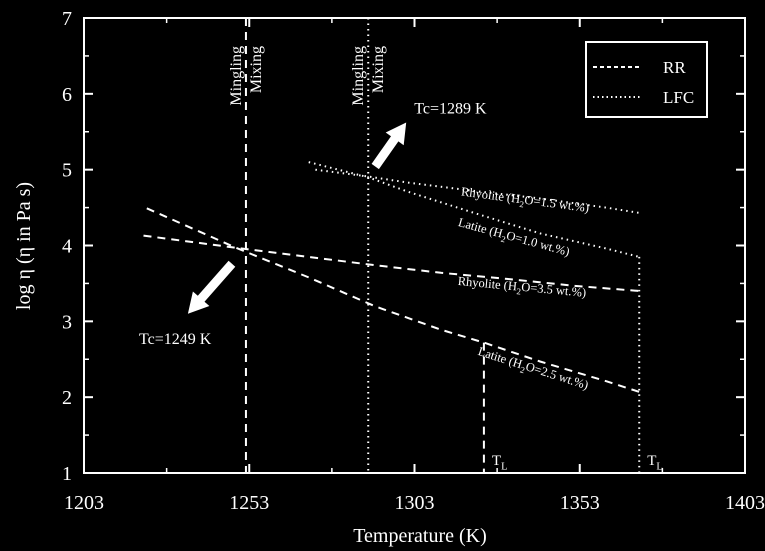  I want to click on legend: RR LFC, so click(646, 79).